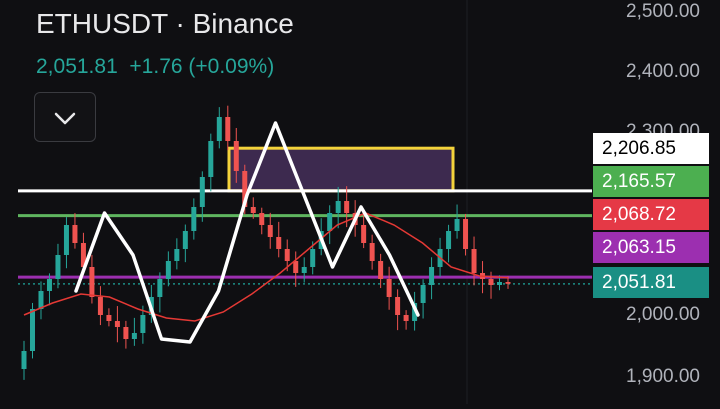 The width and height of the screenshot is (720, 409). I want to click on price-tag-moving-average: 2,068.72, so click(651, 214).